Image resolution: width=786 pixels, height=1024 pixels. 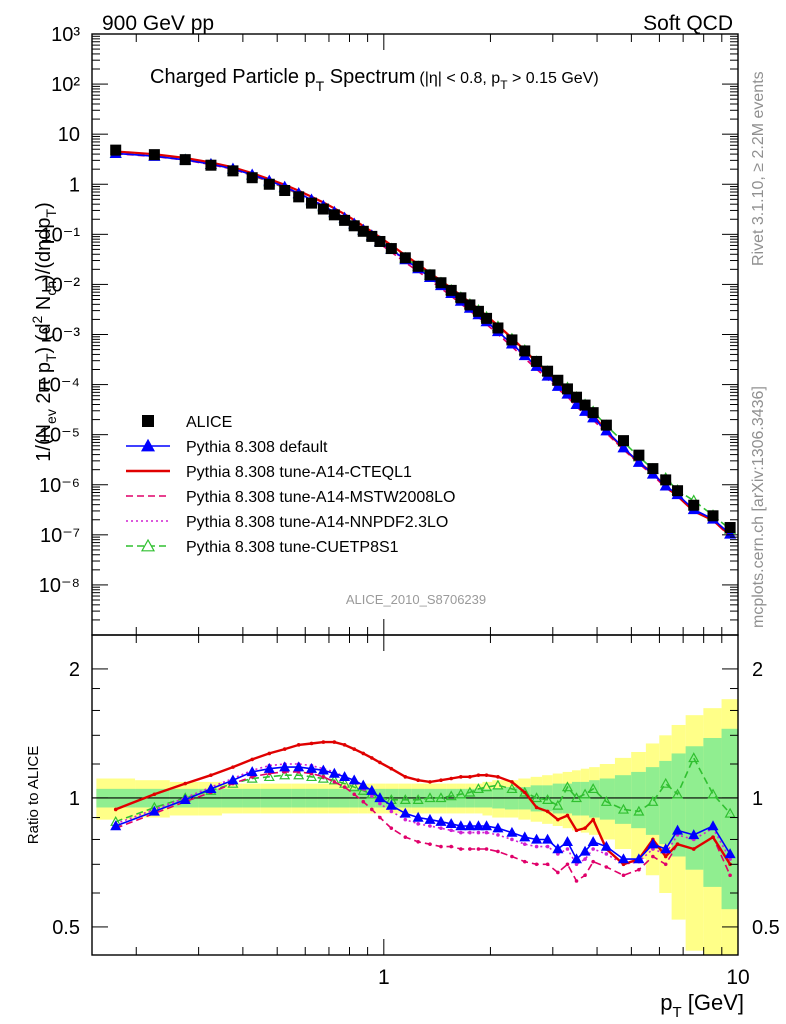 What do you see at coordinates (317, 522) in the screenshot?
I see `legend-label-pythia-8-308-tune-a14-nnpdf2-3lo: Pythia 8.308 tune-A14-NNPDF2.3LO` at bounding box center [317, 522].